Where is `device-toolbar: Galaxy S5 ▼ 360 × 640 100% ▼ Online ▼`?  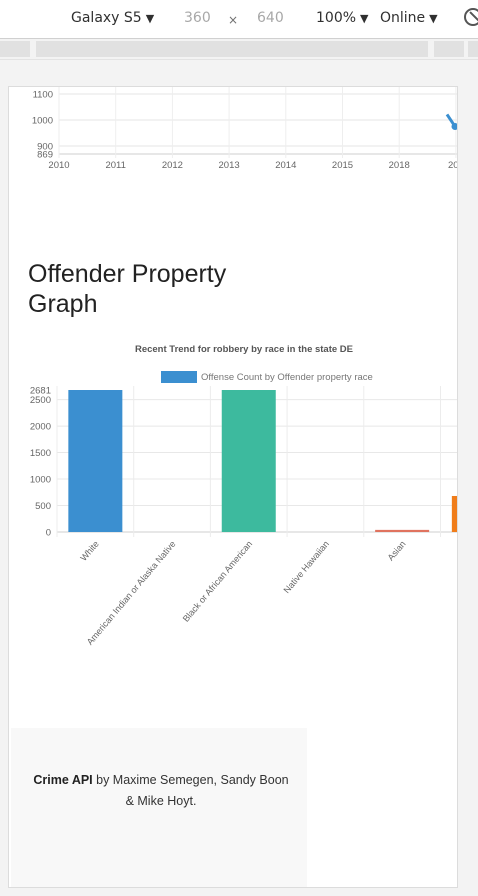 device-toolbar: Galaxy S5 ▼ 360 × 640 100% ▼ Online ▼ is located at coordinates (239, 19).